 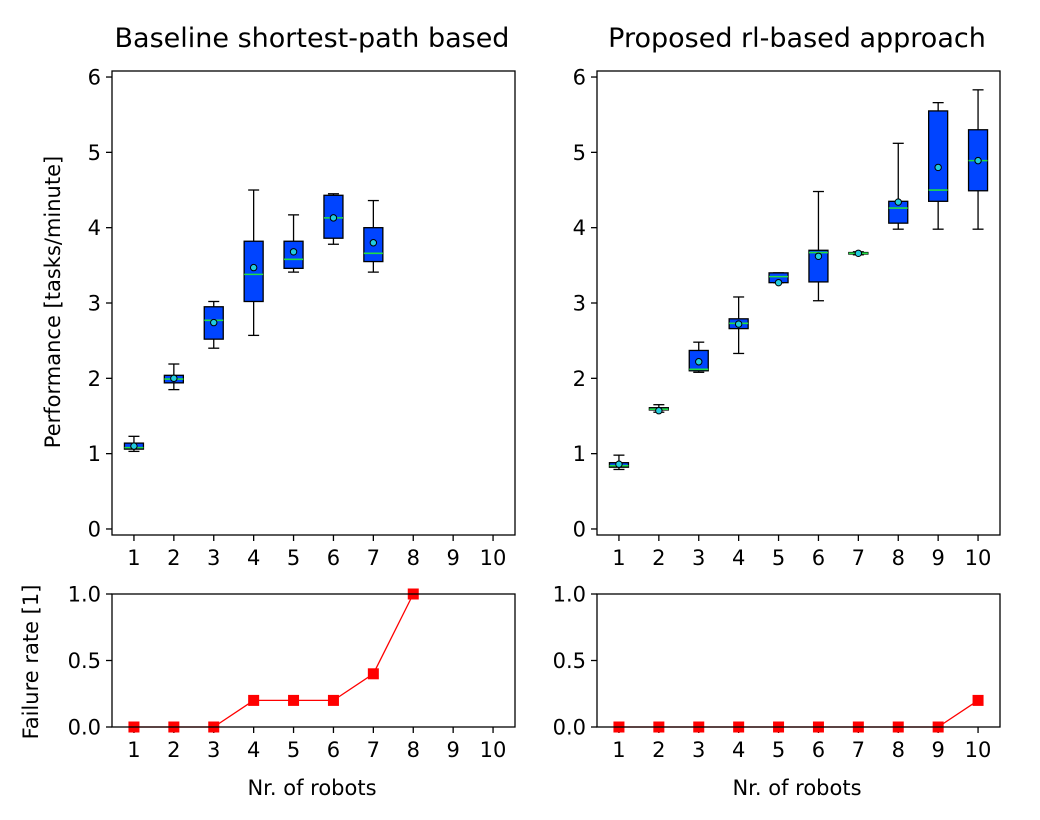 I want to click on x-tick-label: 9, so click(x=937, y=750).